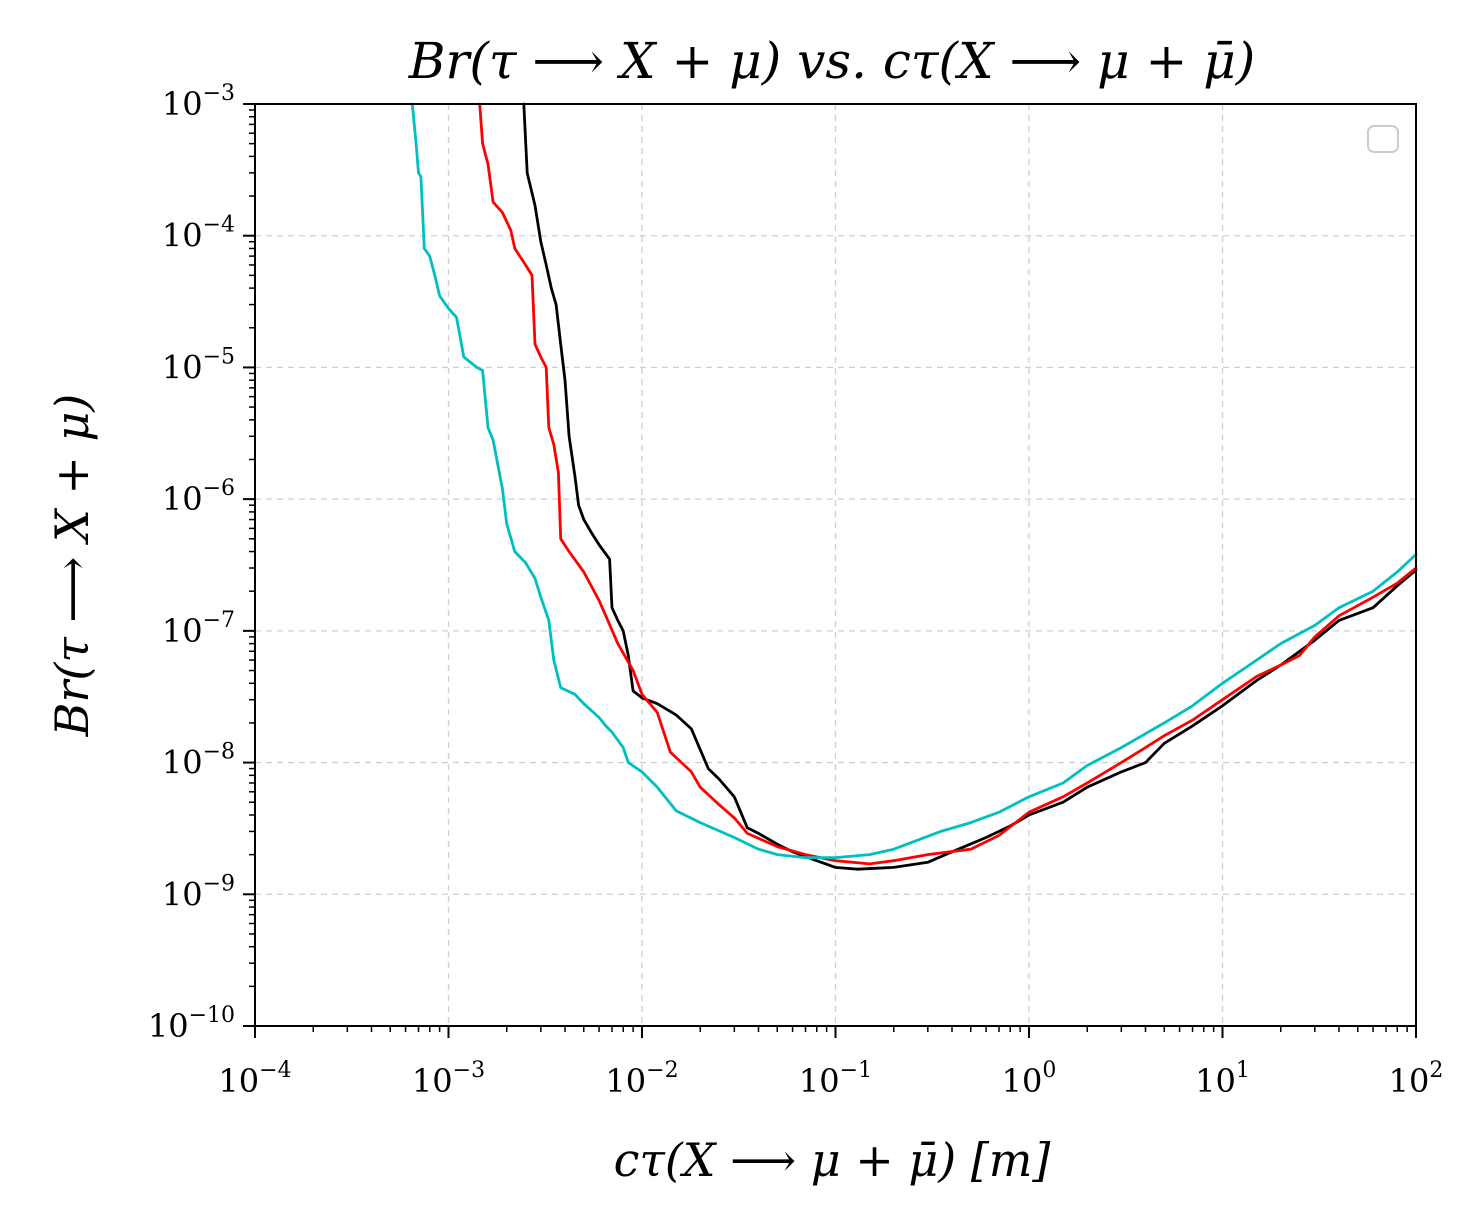 Image resolution: width=1479 pixels, height=1220 pixels. I want to click on y-tick-exponent: −10, so click(212, 1015).